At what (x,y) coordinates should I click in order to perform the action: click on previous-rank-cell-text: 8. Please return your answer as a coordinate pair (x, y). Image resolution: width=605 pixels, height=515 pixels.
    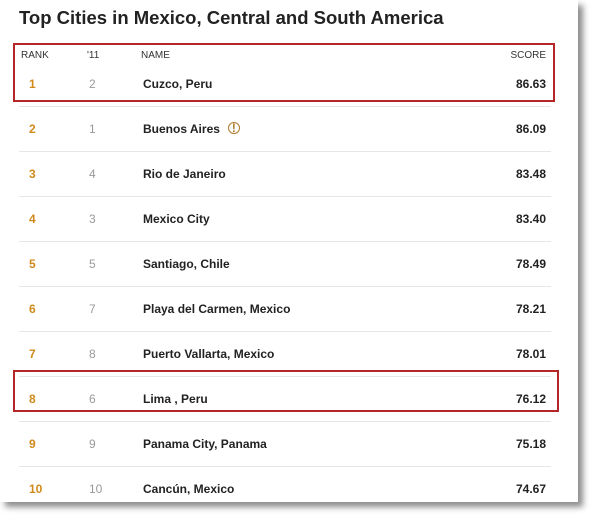
    Looking at the image, I should click on (92, 354).